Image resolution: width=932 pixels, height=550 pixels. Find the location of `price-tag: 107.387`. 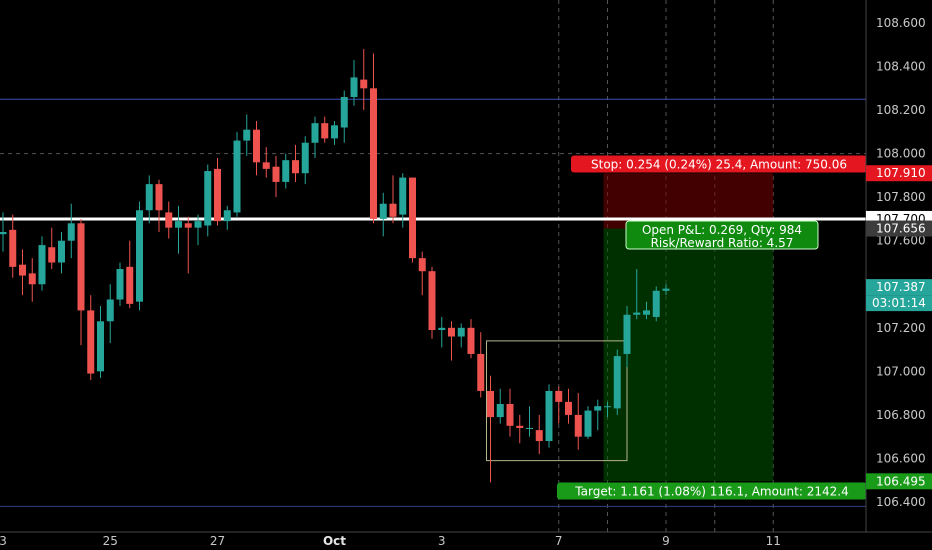

price-tag: 107.387 is located at coordinates (899, 287).